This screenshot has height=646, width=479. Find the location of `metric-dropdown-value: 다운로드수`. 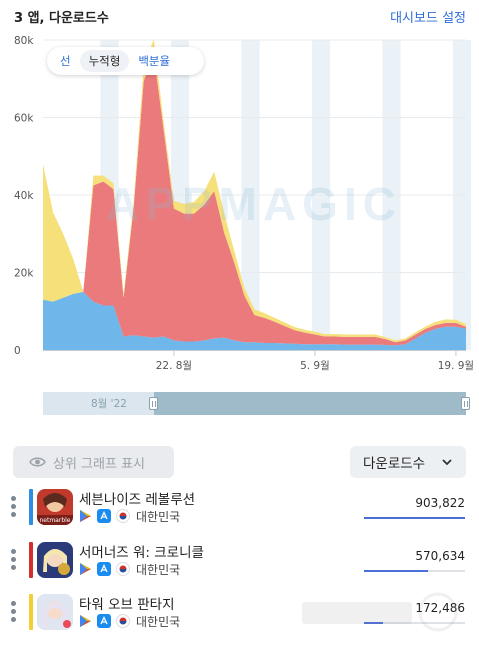

metric-dropdown-value: 다운로드수 is located at coordinates (394, 464).